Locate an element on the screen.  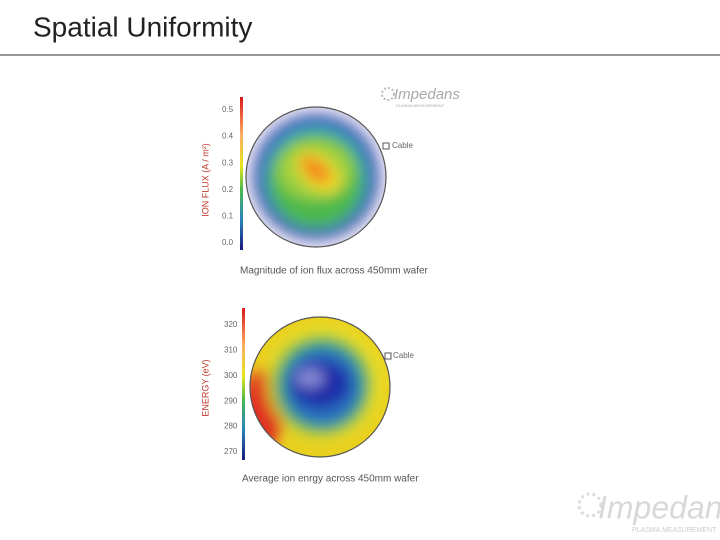
tick-label: 0.1 is located at coordinates (228, 216).